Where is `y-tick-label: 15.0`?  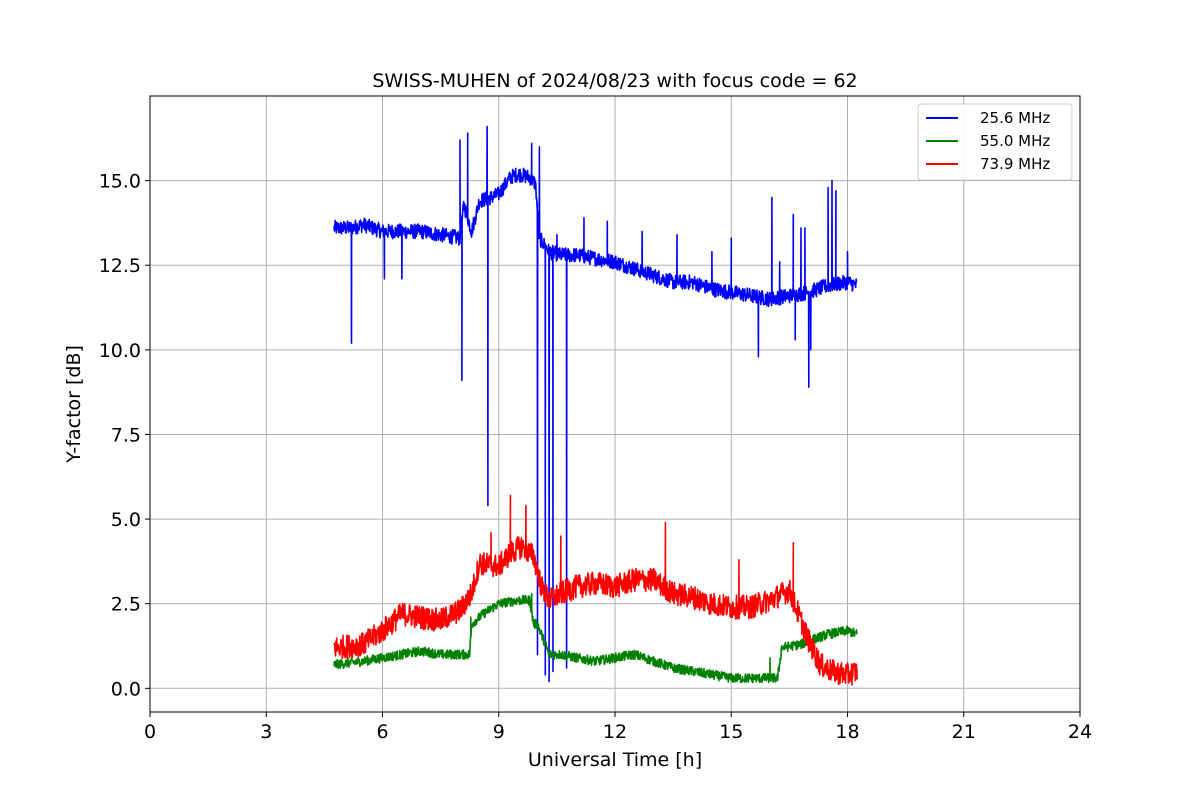 y-tick-label: 15.0 is located at coordinates (120, 182).